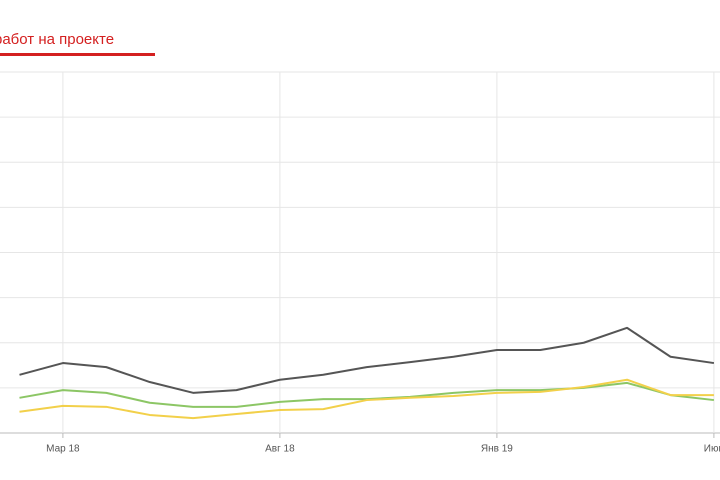 The width and height of the screenshot is (720, 480). I want to click on x-tick-label: Июн, so click(712, 449).